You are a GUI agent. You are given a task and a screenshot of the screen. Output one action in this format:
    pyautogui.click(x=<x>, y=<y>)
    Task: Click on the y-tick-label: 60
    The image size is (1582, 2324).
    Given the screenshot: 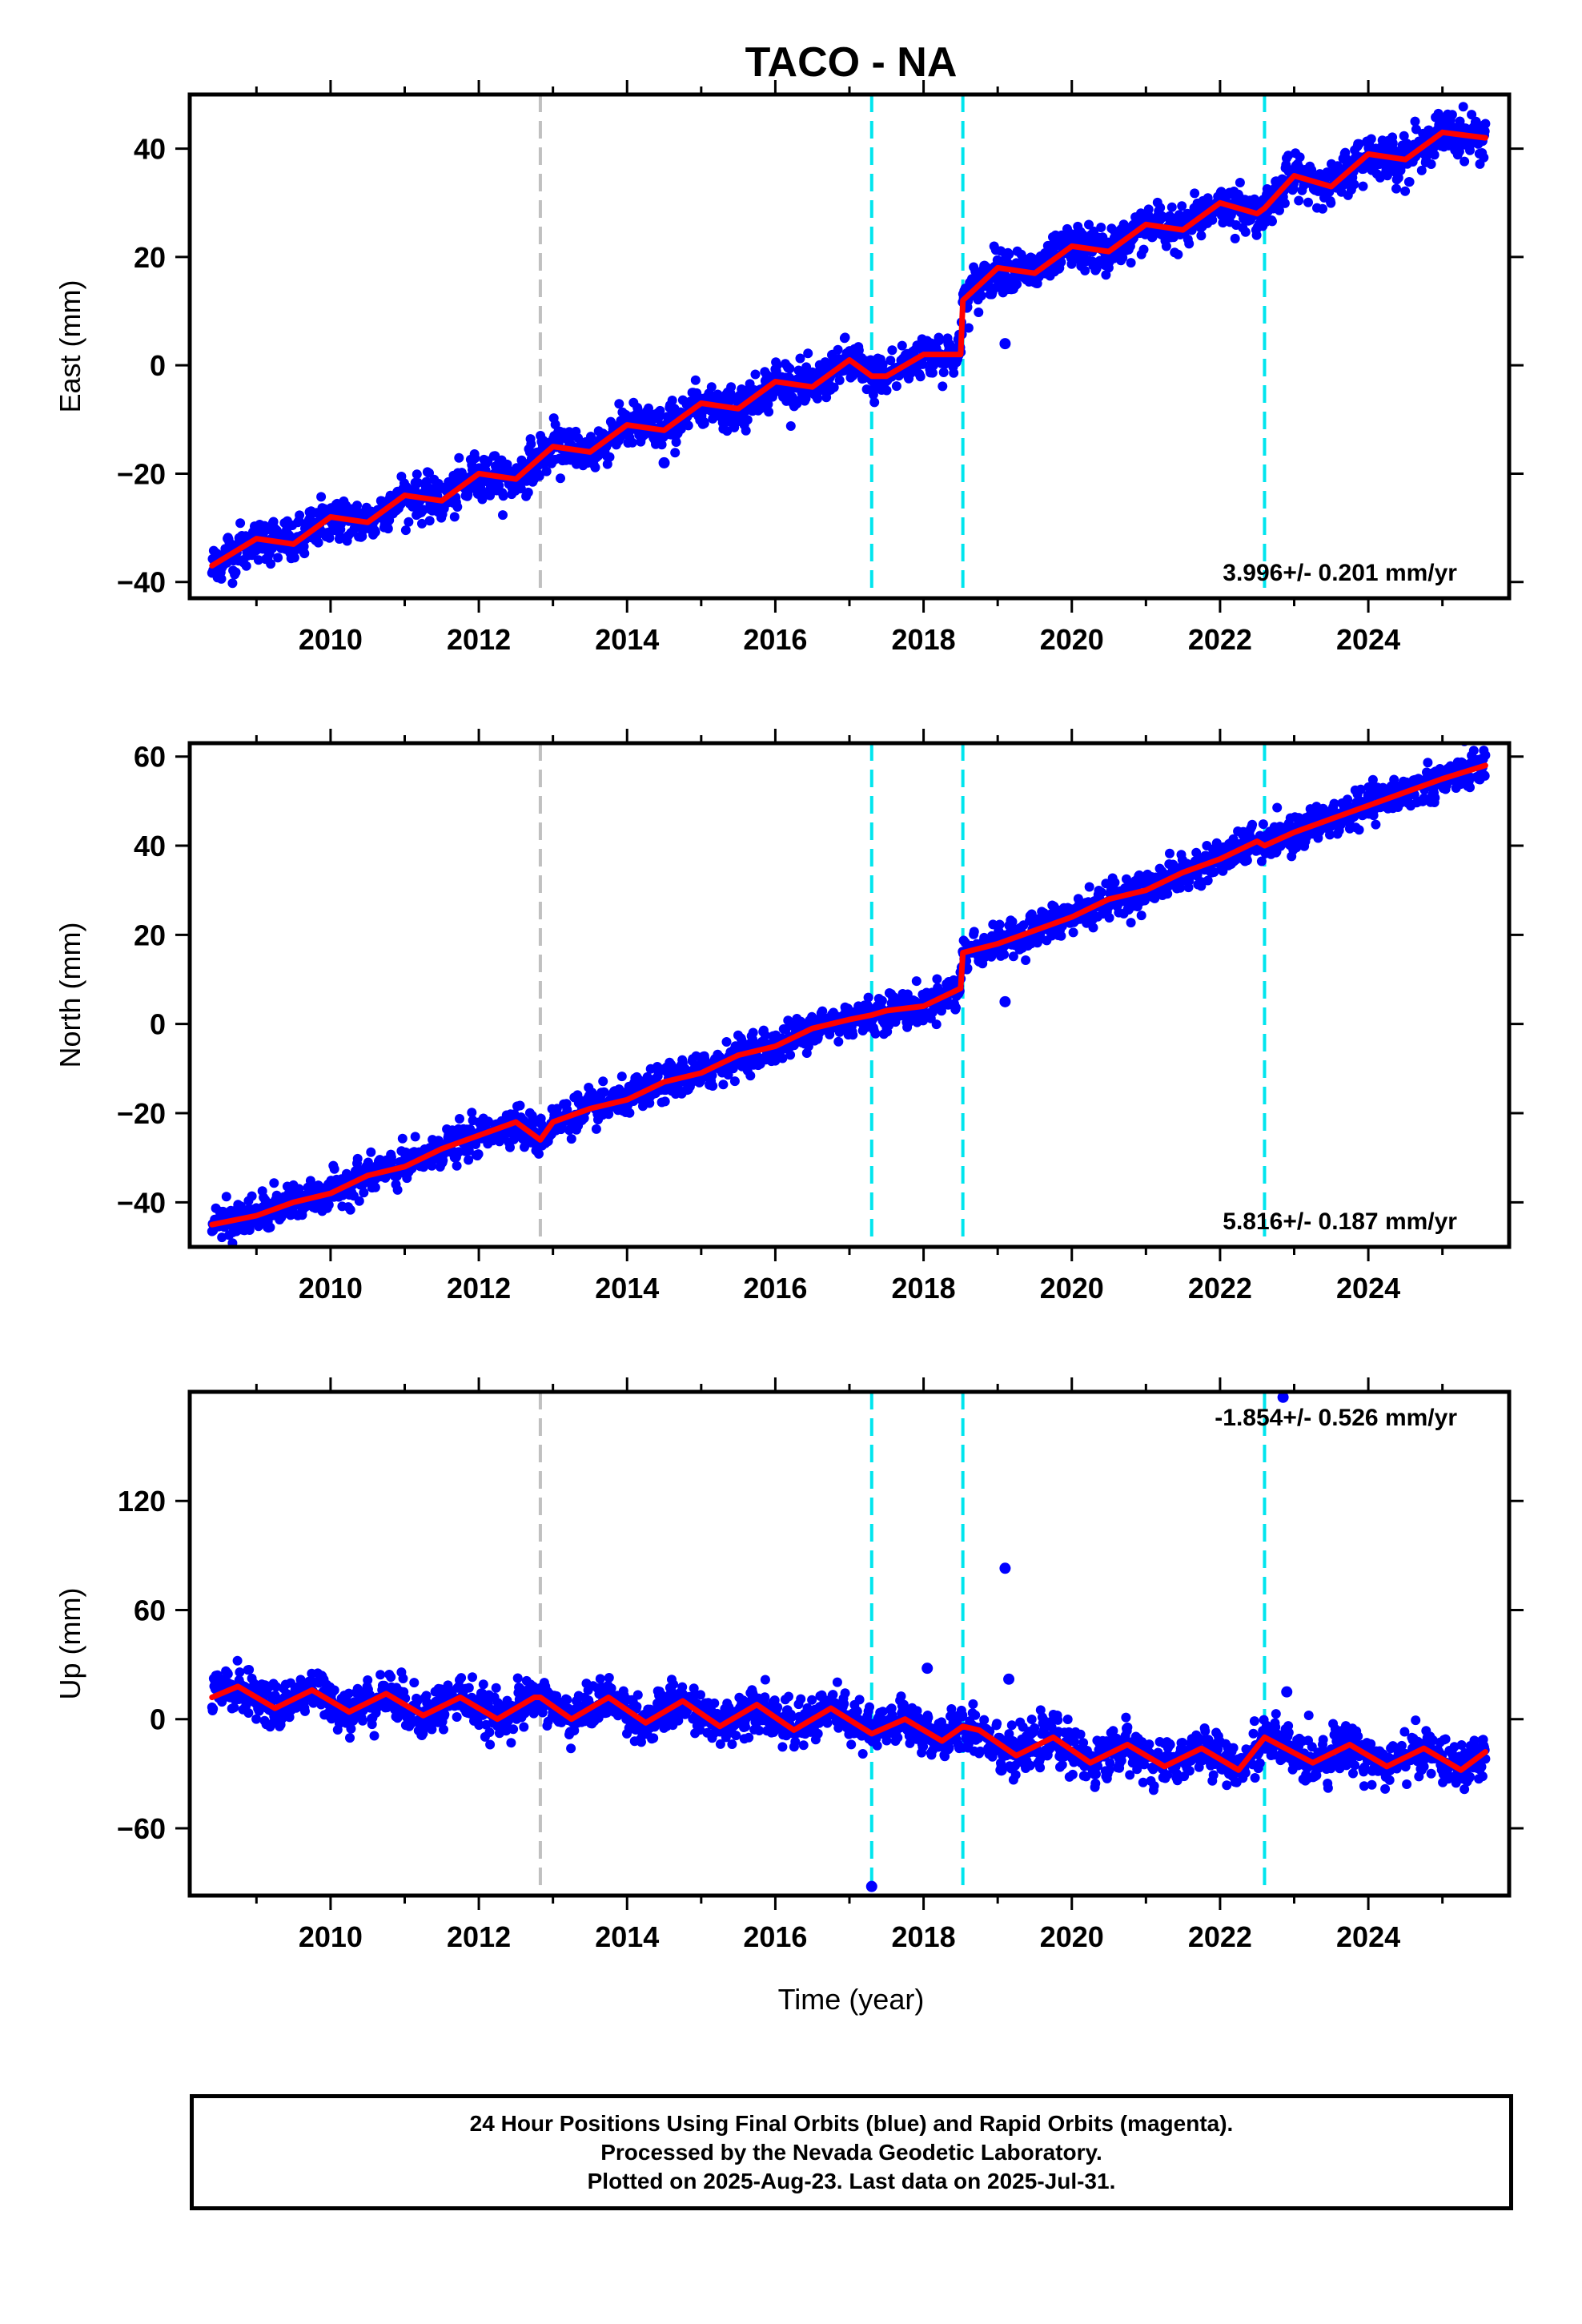 What is the action you would take?
    pyautogui.click(x=150, y=757)
    